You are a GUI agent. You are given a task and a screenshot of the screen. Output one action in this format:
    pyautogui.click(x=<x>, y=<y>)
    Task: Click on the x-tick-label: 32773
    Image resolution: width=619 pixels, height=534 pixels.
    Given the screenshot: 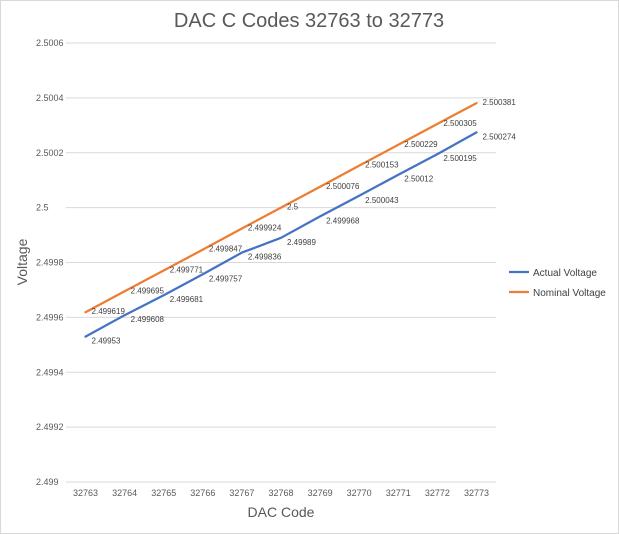 What is the action you would take?
    pyautogui.click(x=476, y=493)
    